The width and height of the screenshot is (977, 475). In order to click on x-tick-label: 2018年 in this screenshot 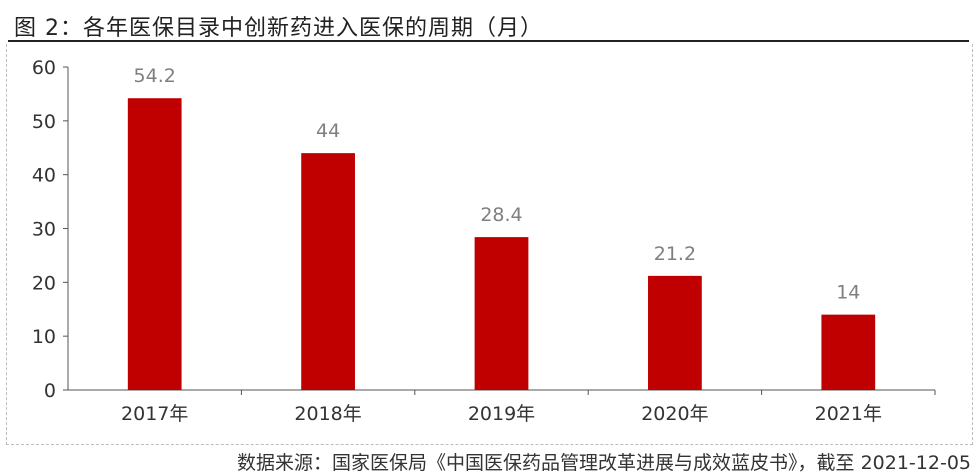, I will do `click(327, 414)`.